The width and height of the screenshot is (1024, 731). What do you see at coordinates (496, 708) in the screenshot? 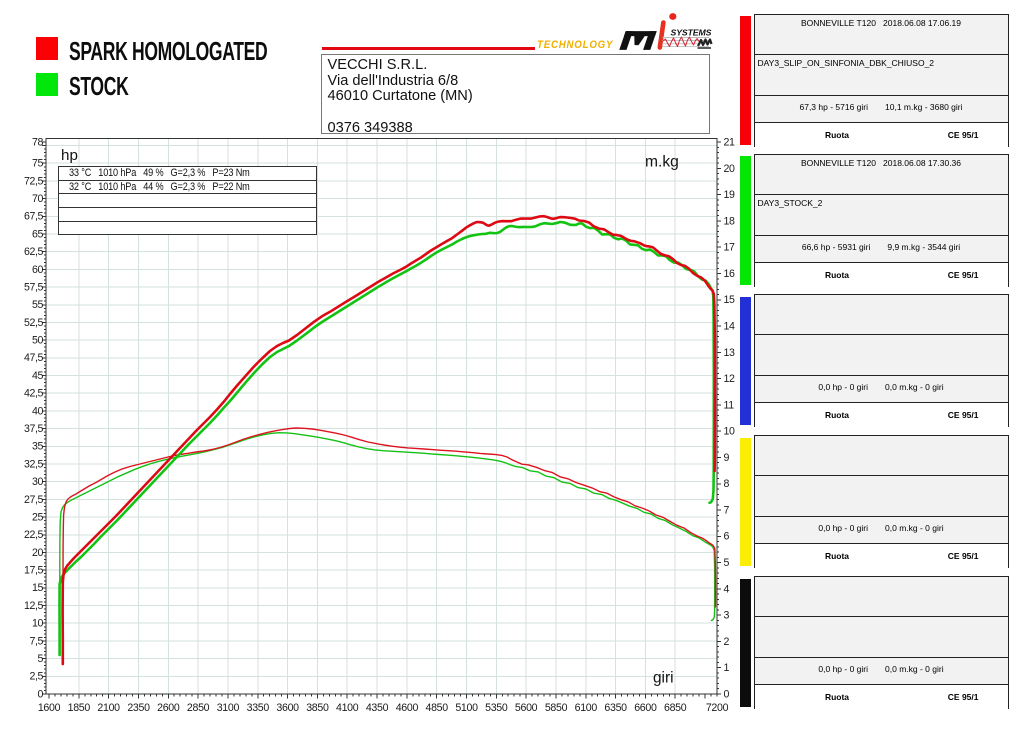
I see `svg-text: 5350` at bounding box center [496, 708].